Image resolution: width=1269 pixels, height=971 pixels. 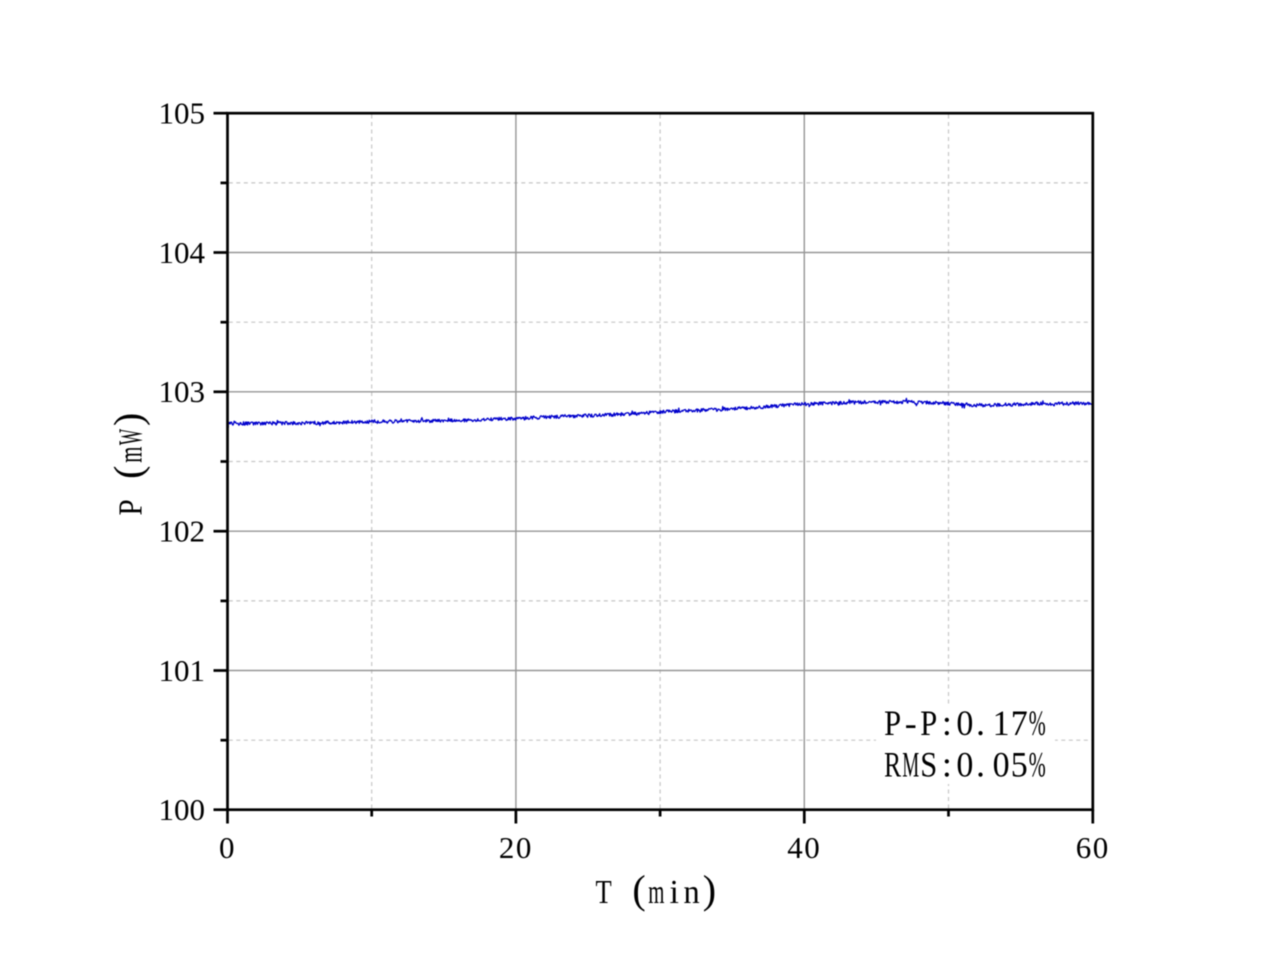 I want to click on svg-text: n, so click(x=692, y=892).